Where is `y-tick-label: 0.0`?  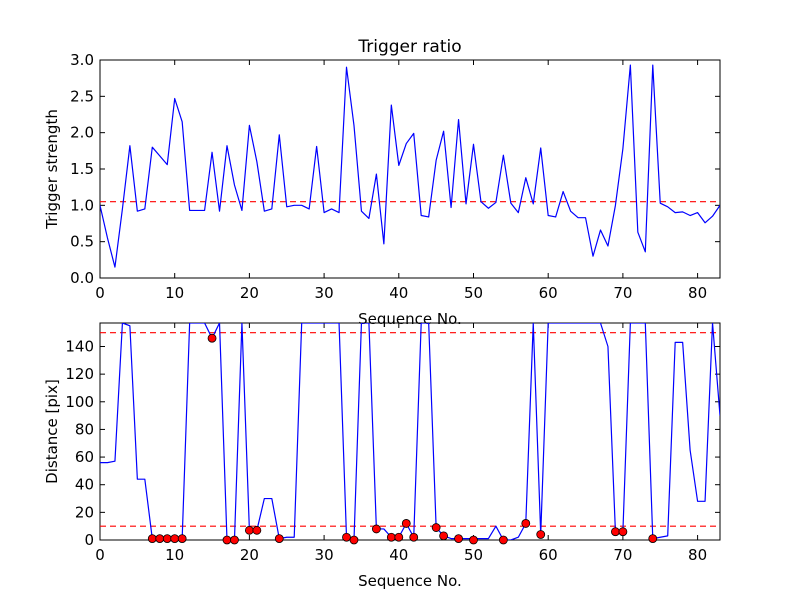 y-tick-label: 0.0 is located at coordinates (82, 278).